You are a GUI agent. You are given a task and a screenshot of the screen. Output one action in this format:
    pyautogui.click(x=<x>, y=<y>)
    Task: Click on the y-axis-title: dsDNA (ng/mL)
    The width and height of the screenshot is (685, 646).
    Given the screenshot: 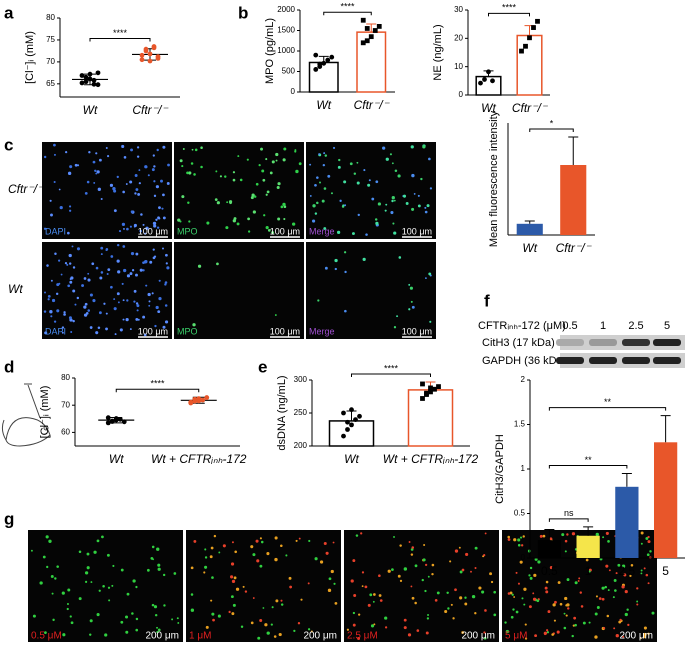 What is the action you would take?
    pyautogui.click(x=282, y=412)
    